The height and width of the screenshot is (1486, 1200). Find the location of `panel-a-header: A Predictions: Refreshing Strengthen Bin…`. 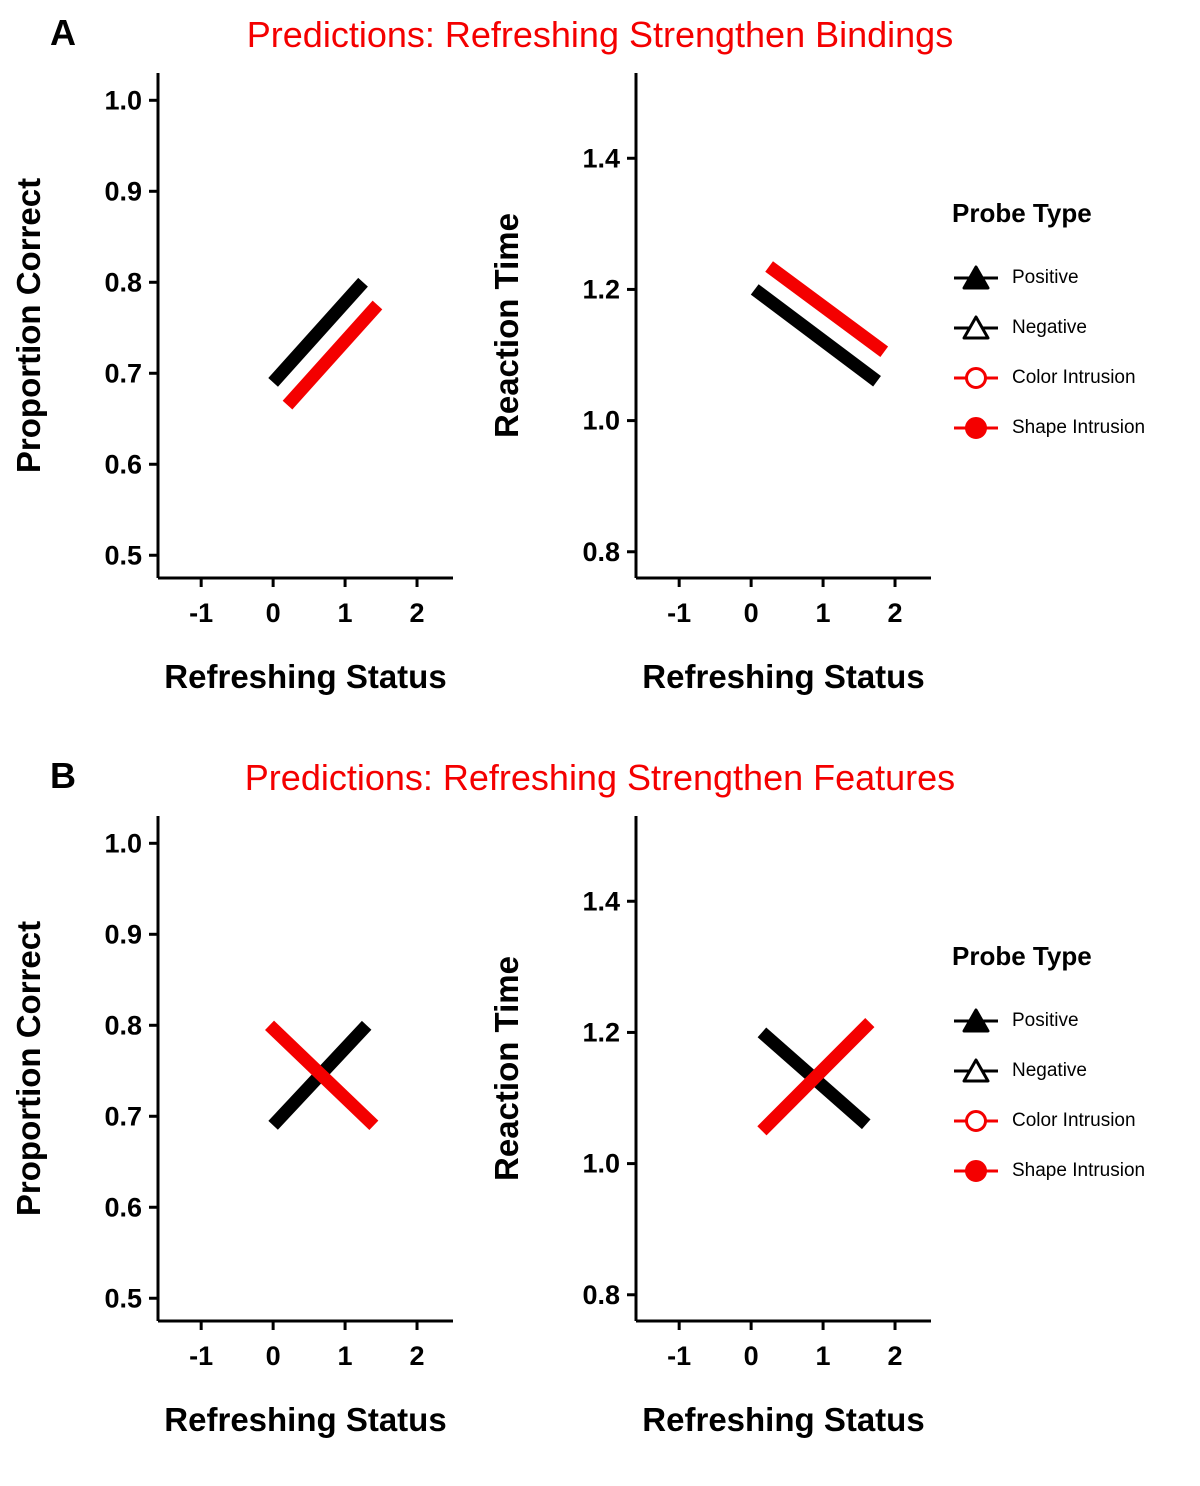

panel-a-header: A Predictions: Refreshing Strengthen Bin… is located at coordinates (600, 29).